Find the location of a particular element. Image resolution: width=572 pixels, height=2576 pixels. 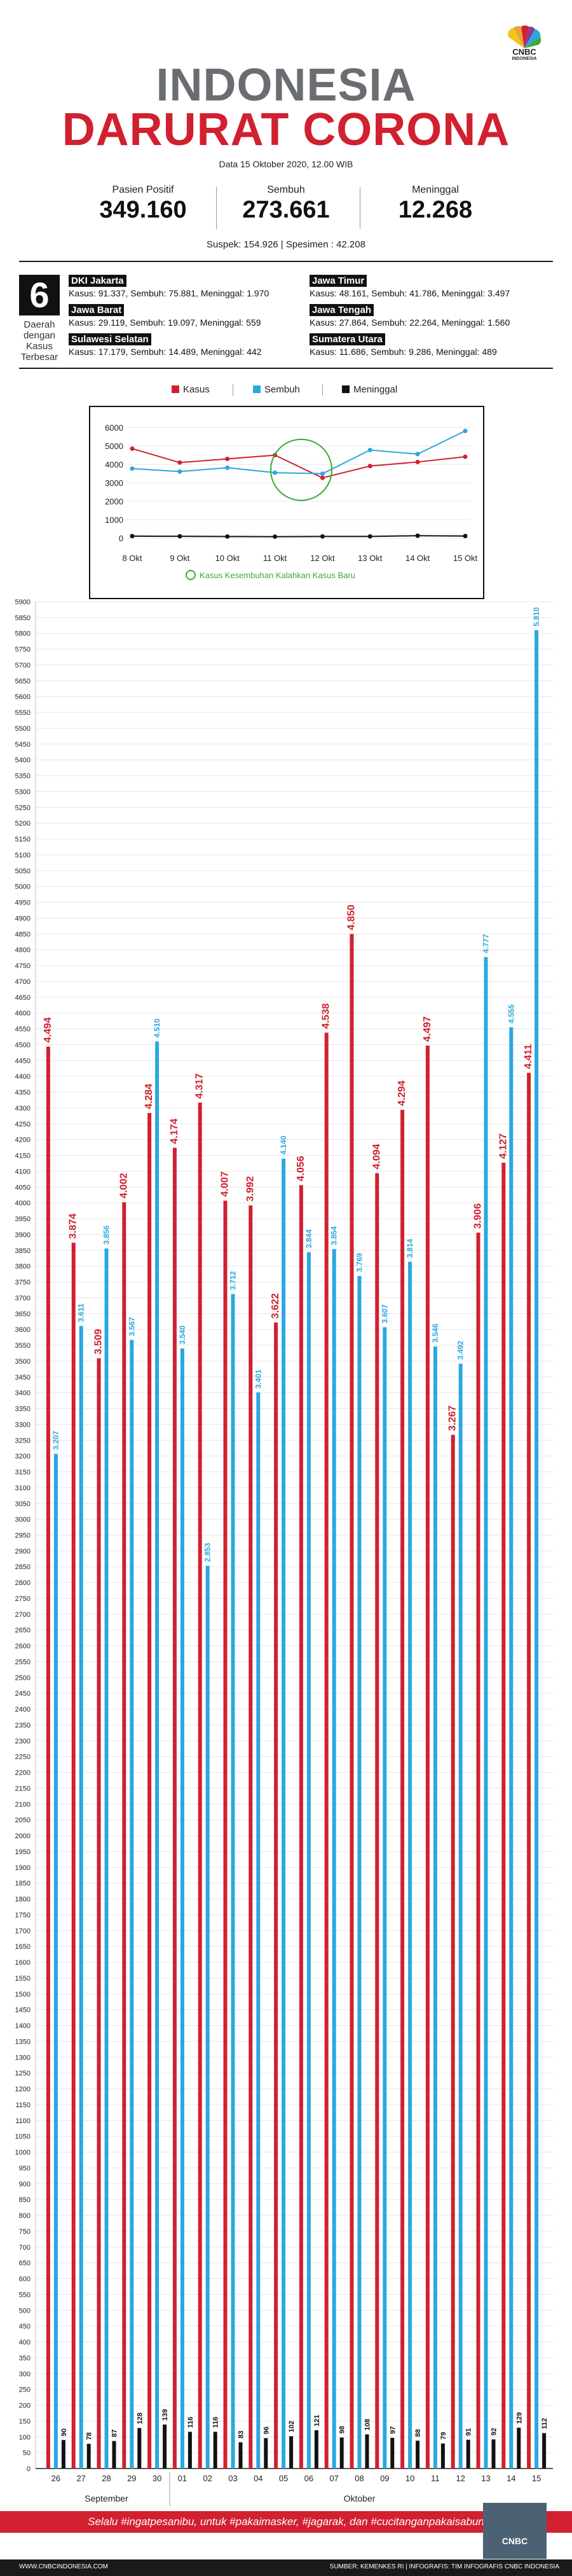

y-tick-label: 4150 is located at coordinates (23, 1156).